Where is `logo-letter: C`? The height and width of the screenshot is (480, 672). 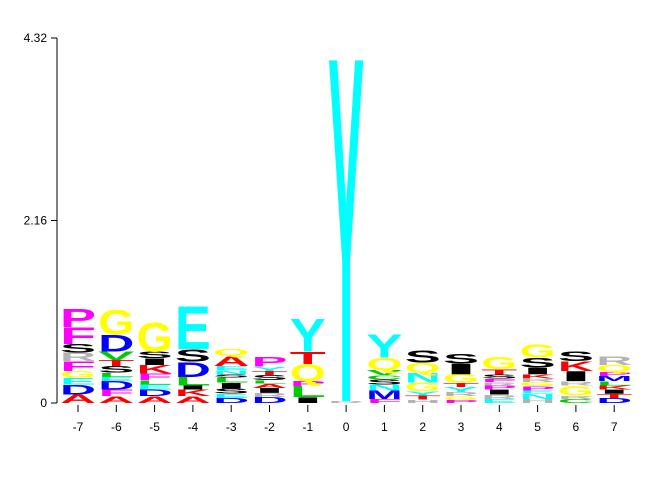 logo-letter: C is located at coordinates (384, 377).